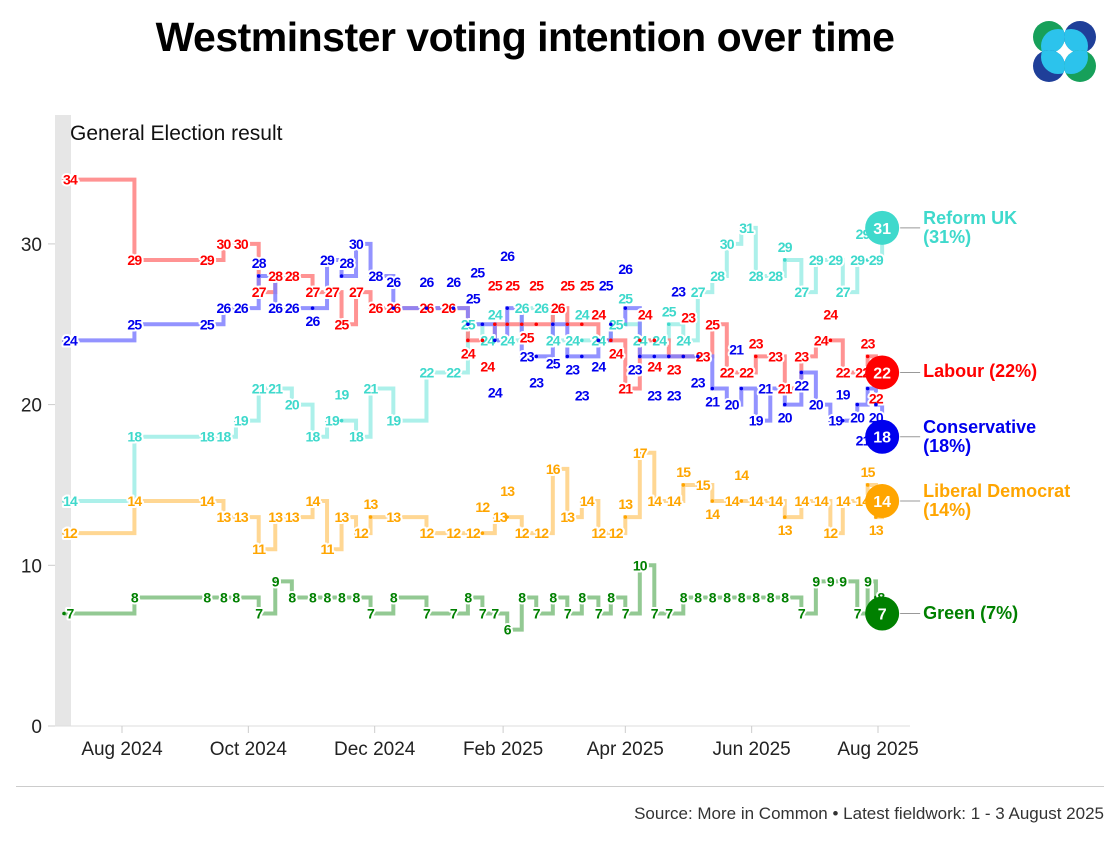  Describe the element at coordinates (122, 749) in the screenshot. I see `x-tick-label: Aug 2024` at that location.